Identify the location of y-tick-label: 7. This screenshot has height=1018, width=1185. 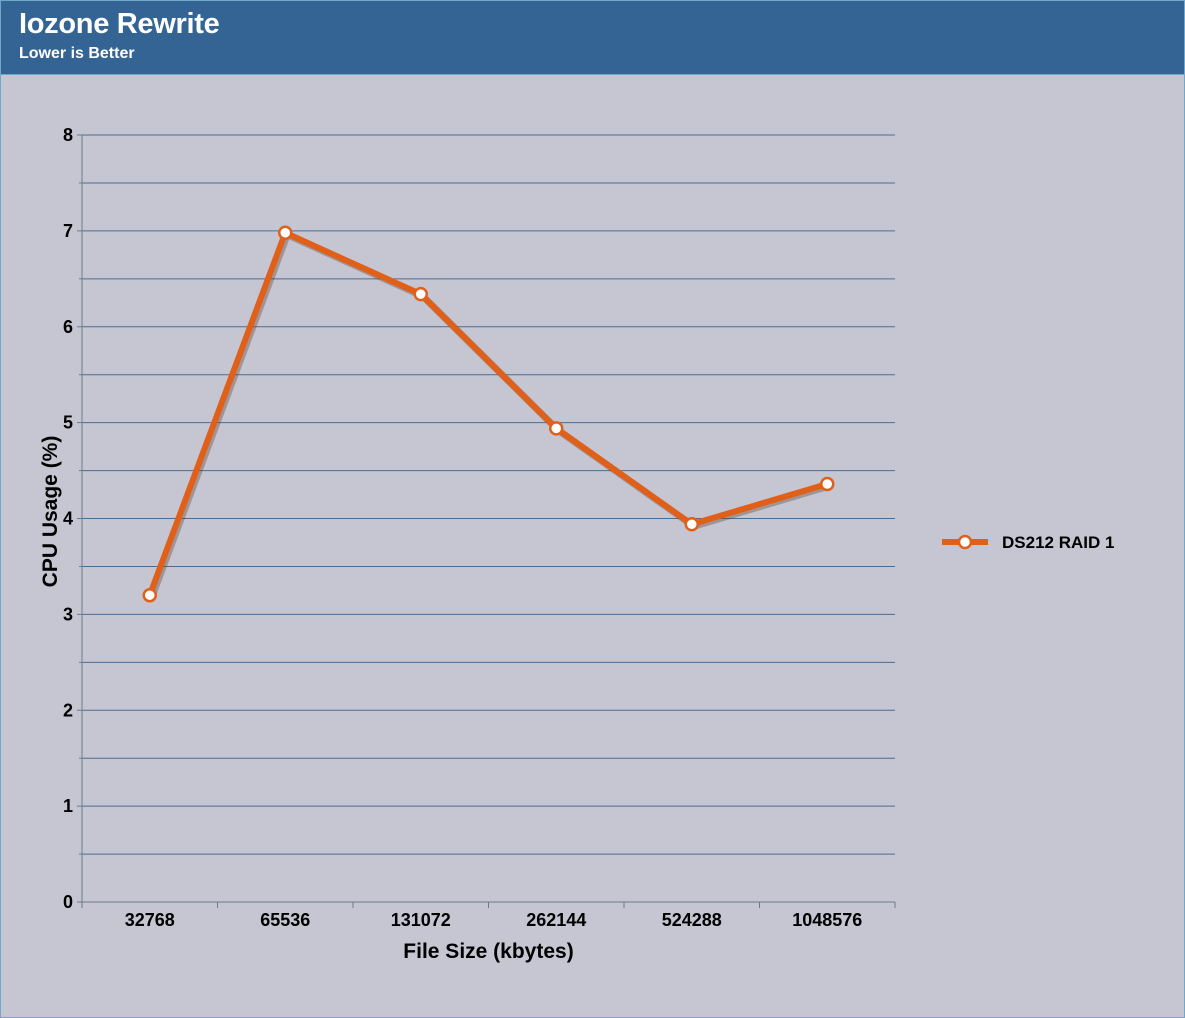
(68, 231).